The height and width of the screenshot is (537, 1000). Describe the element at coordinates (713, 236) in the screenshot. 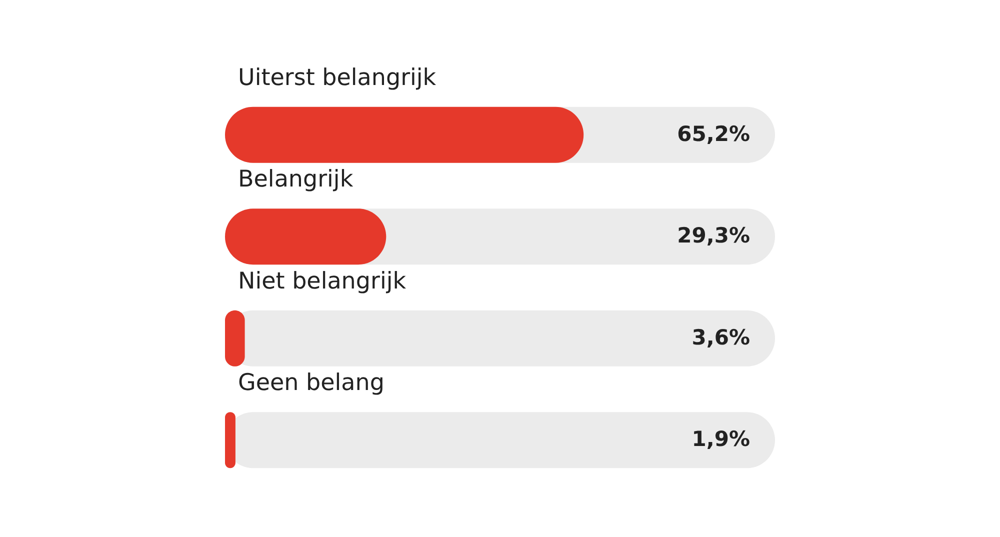

I see `data-label: 29,3%` at that location.